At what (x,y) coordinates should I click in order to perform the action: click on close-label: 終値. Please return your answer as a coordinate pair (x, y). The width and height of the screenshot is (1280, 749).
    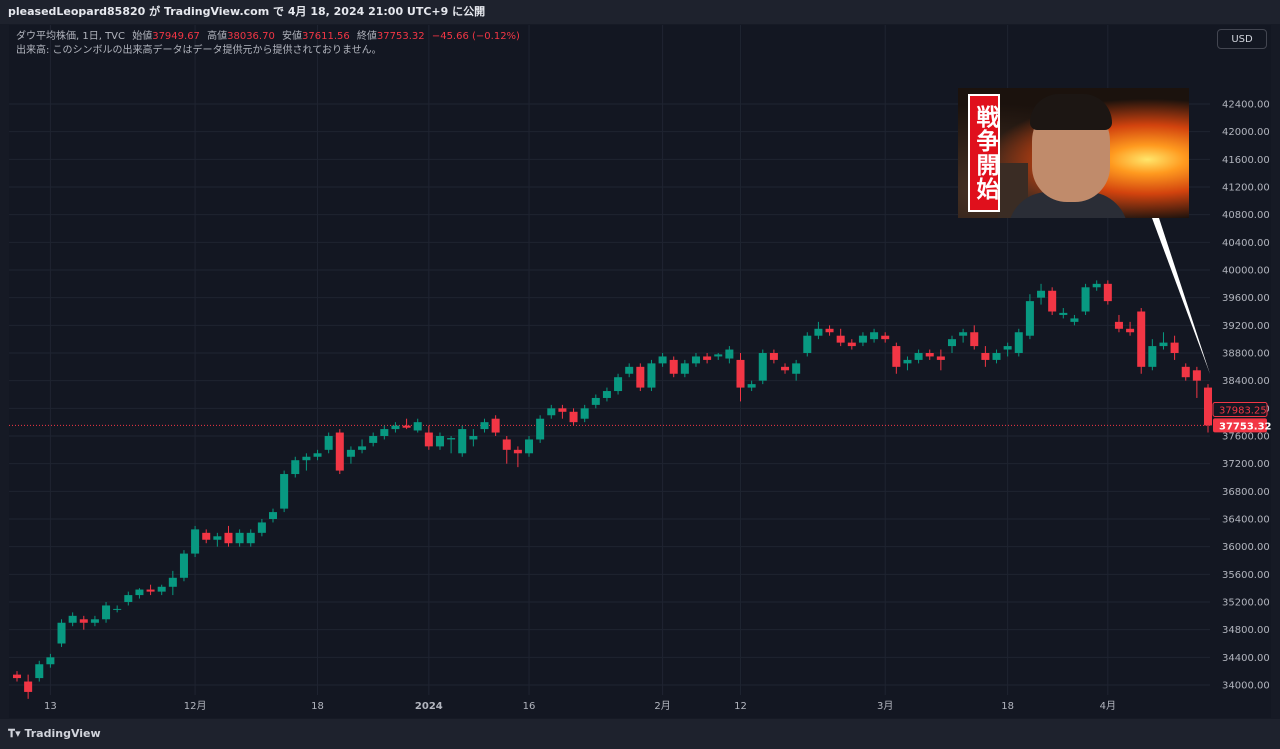
    Looking at the image, I should click on (366, 36).